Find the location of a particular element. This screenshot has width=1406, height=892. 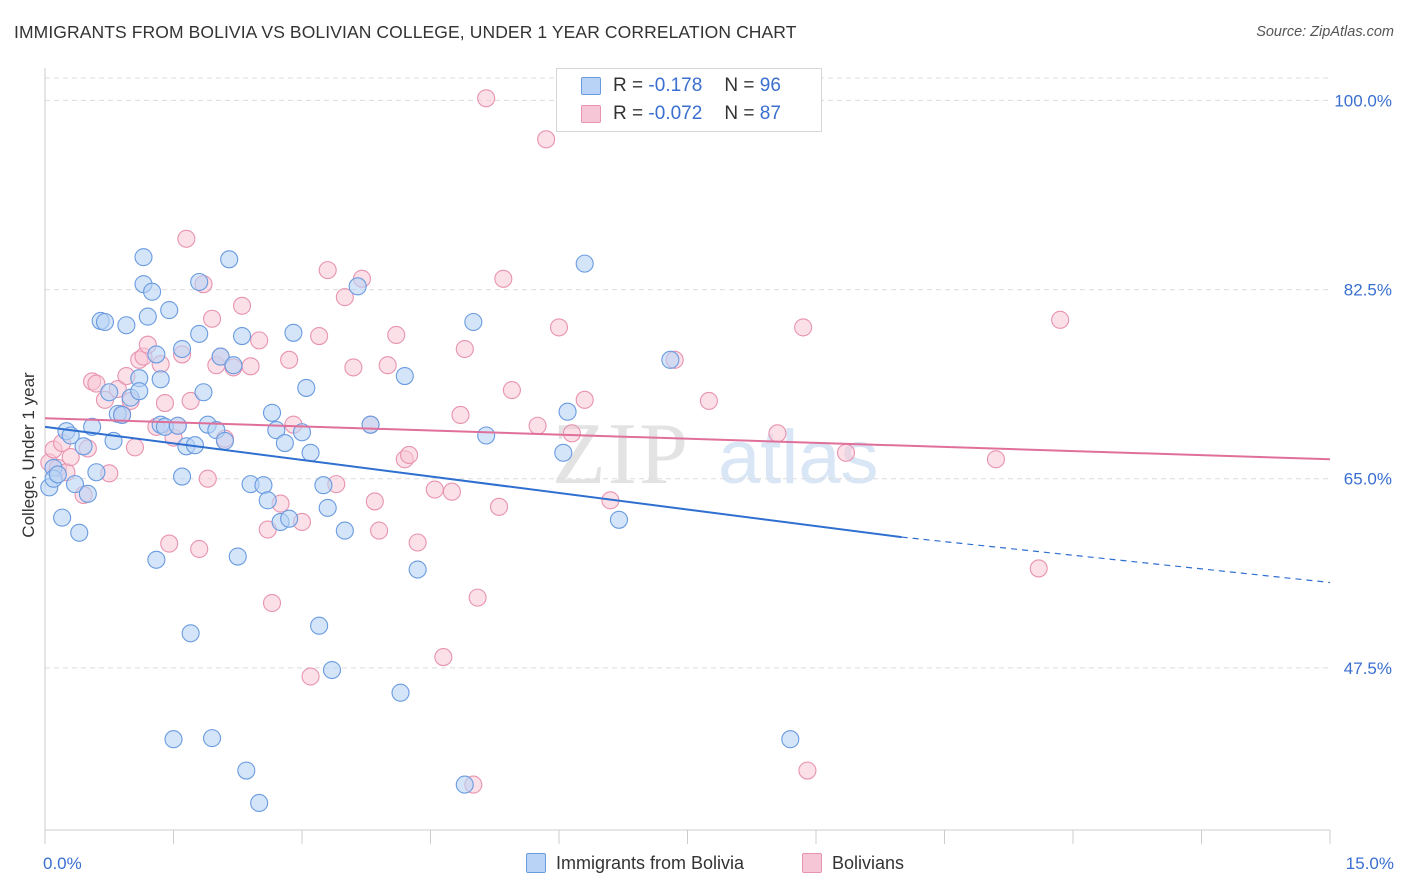

trend-line-immigrants-extrapolated is located at coordinates (1116, 560).